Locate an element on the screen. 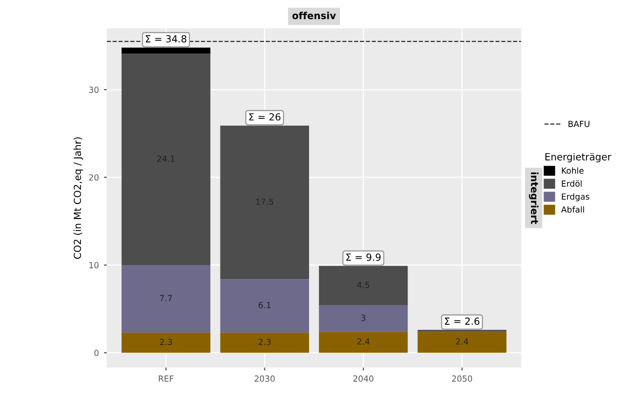 The height and width of the screenshot is (404, 628). x-tick-label: 2030 is located at coordinates (264, 378).